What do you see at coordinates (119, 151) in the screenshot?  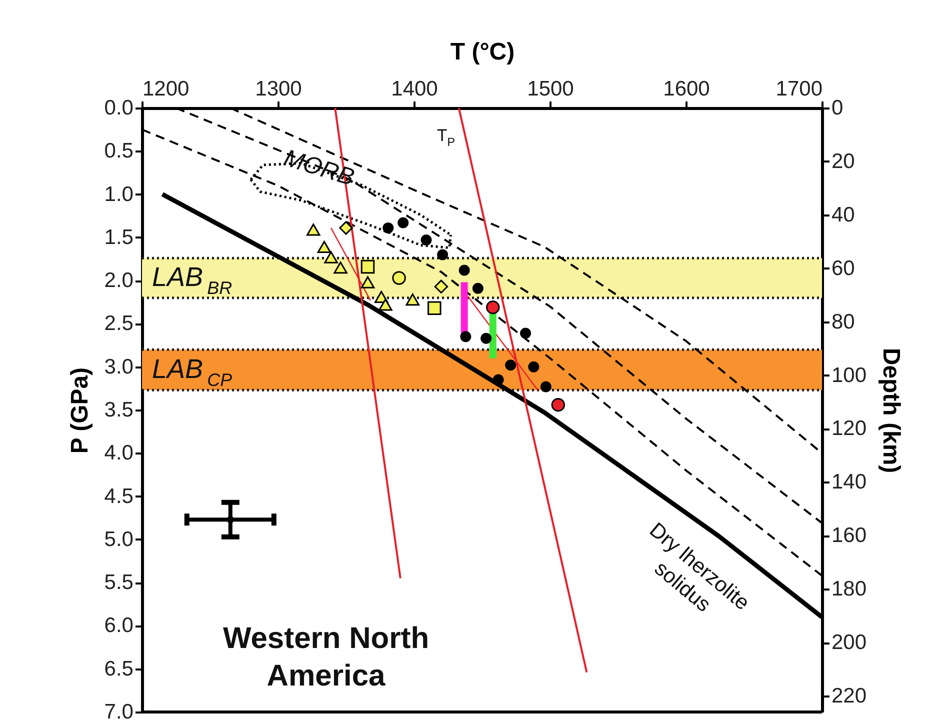 I see `y-tick-label: 0.5` at bounding box center [119, 151].